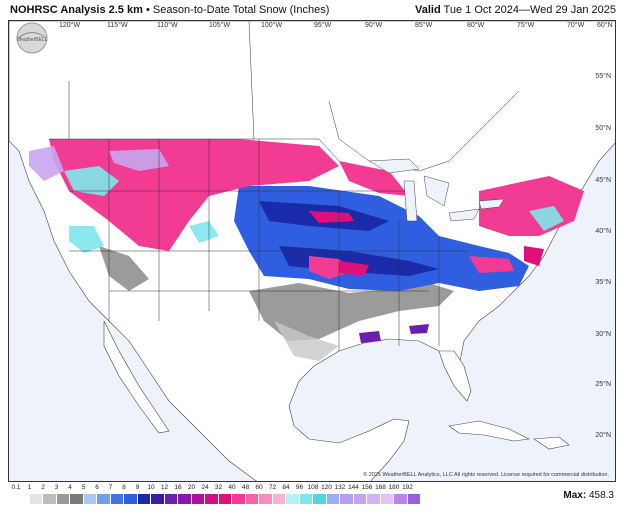 The image size is (624, 514). I want to click on lon-label-85w: 85°W, so click(424, 25).